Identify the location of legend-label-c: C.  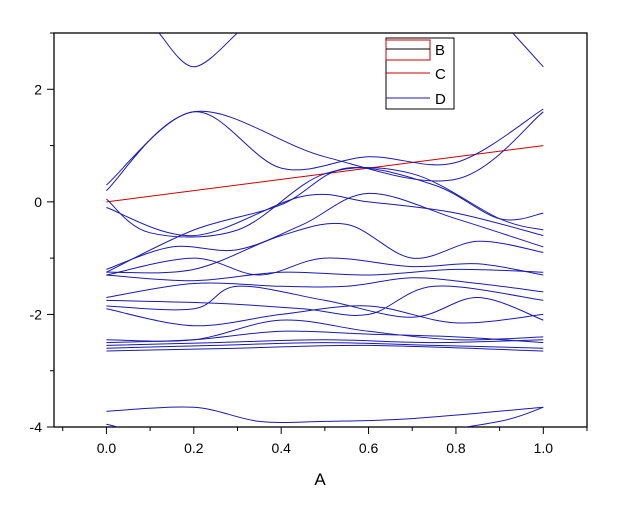
(440, 74).